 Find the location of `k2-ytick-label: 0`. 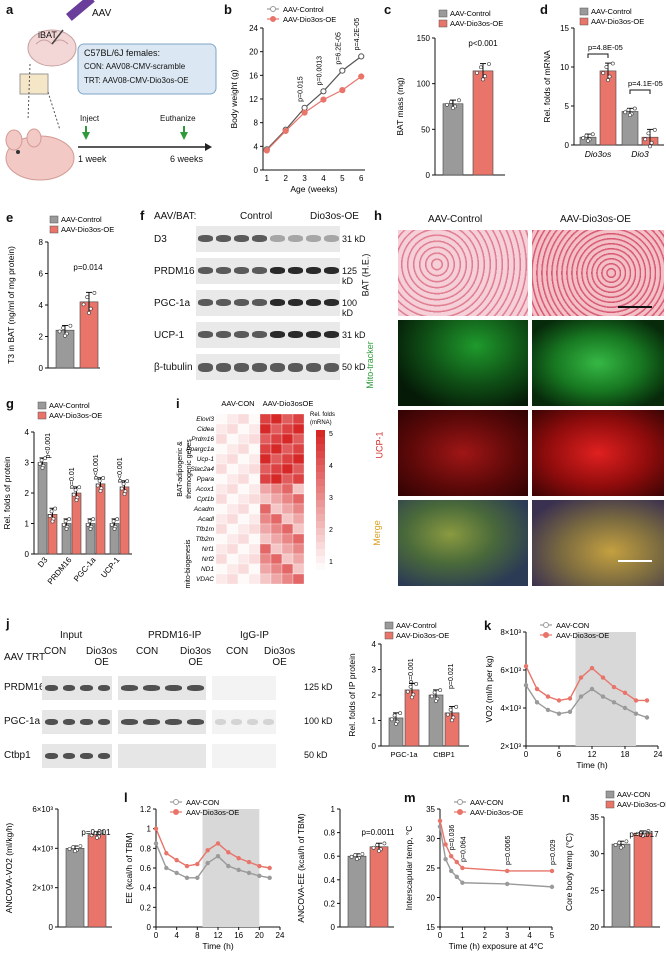

k2-ytick-label: 0 is located at coordinates (51, 927).